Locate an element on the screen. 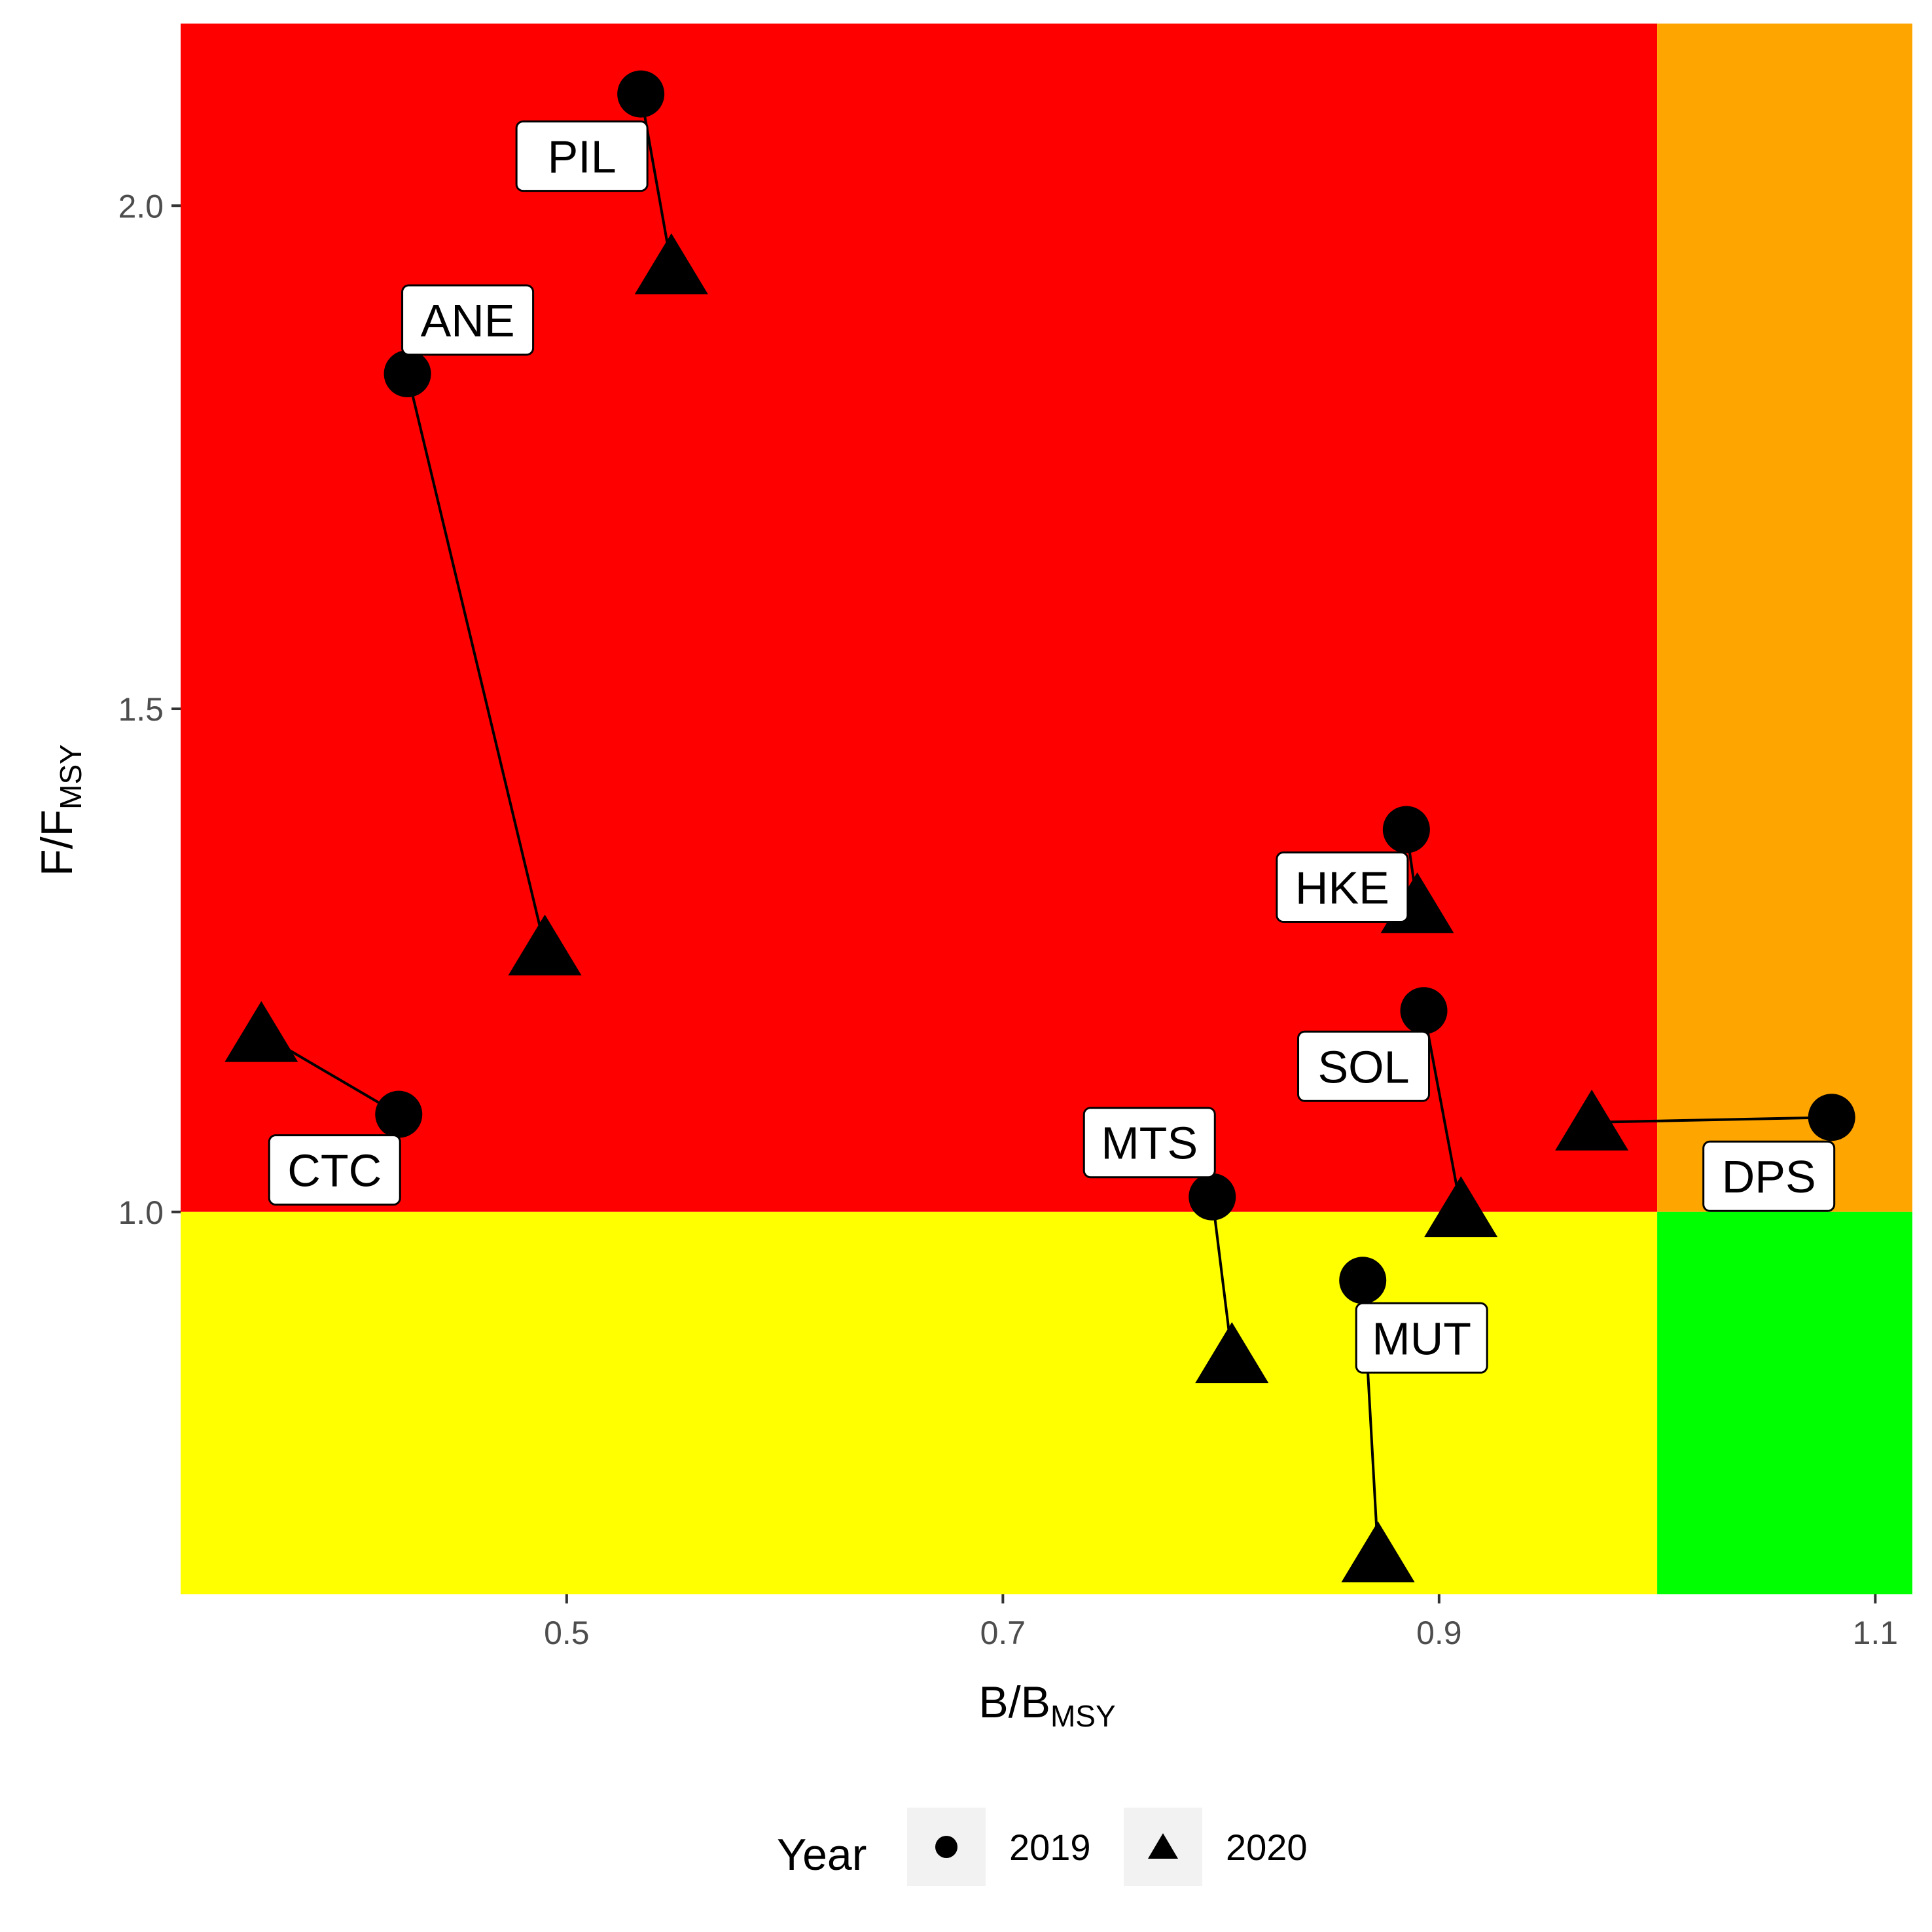 The width and height of the screenshot is (1932, 1932). label-ctc: CTC is located at coordinates (334, 1170).